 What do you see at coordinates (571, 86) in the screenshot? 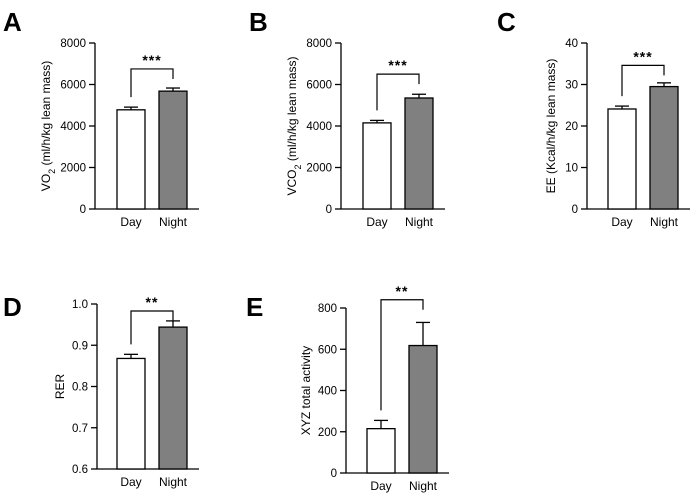
I see `y-tick-label: 30` at bounding box center [571, 86].